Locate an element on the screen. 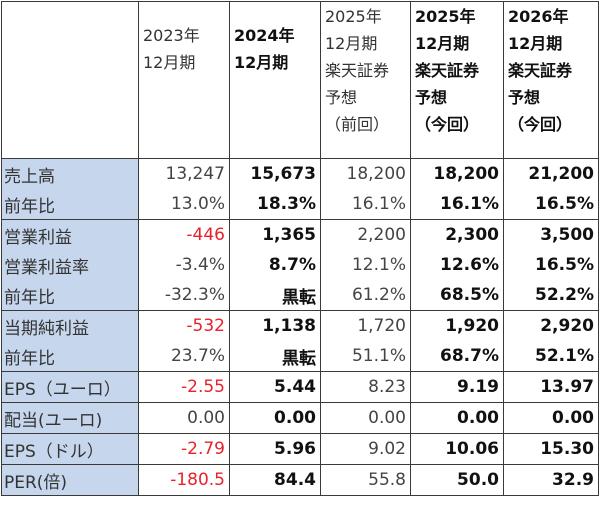 The height and width of the screenshot is (512, 600). value-cell: 13.0% is located at coordinates (184, 204).